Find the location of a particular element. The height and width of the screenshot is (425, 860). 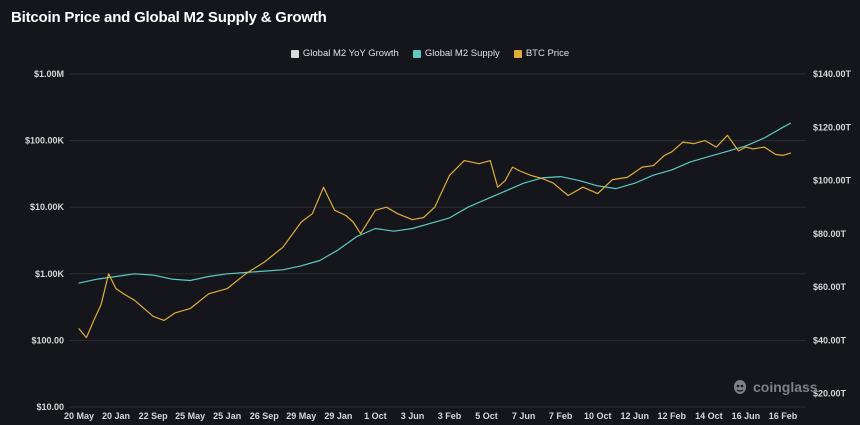

legend-swatch-btc-price is located at coordinates (517, 53).